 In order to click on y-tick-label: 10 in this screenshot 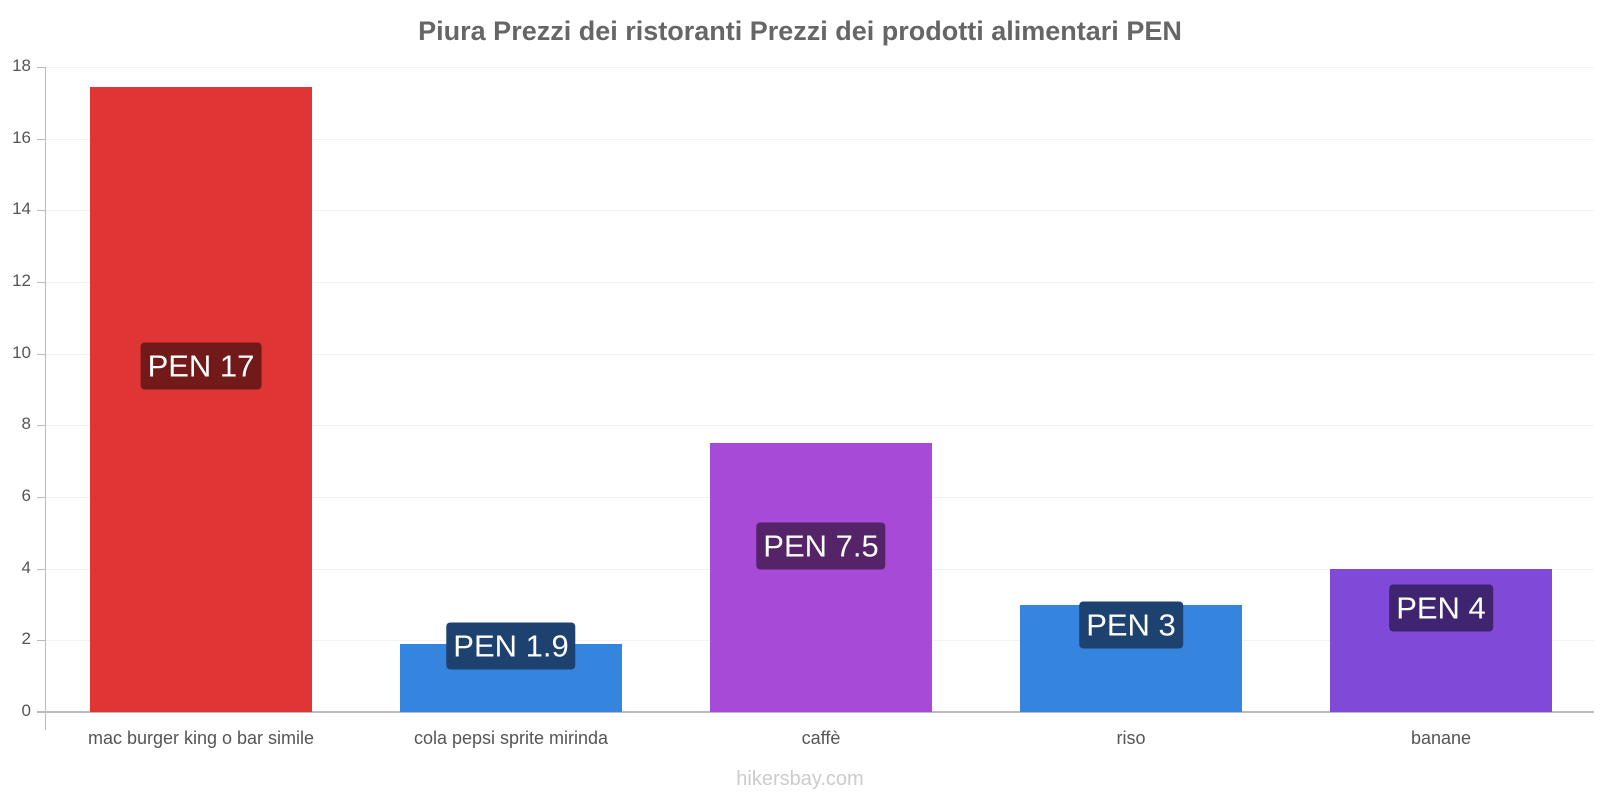, I will do `click(21, 352)`.